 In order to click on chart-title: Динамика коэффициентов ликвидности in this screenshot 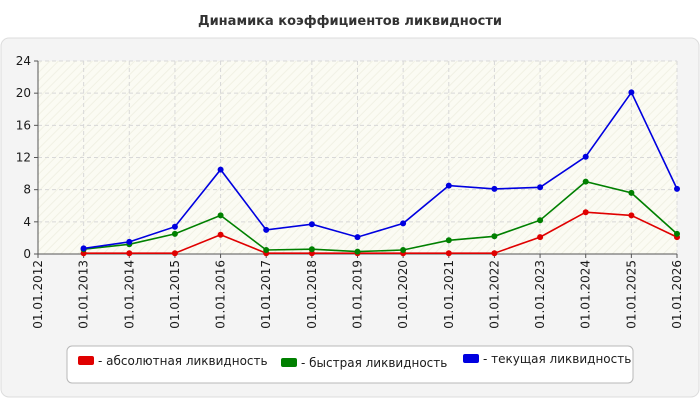, I will do `click(350, 21)`.